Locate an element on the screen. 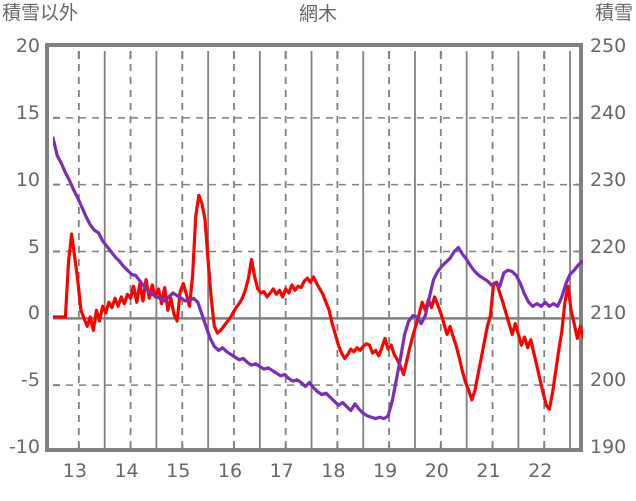 This screenshot has height=501, width=636. y-tick-label-right: 220 is located at coordinates (608, 246).